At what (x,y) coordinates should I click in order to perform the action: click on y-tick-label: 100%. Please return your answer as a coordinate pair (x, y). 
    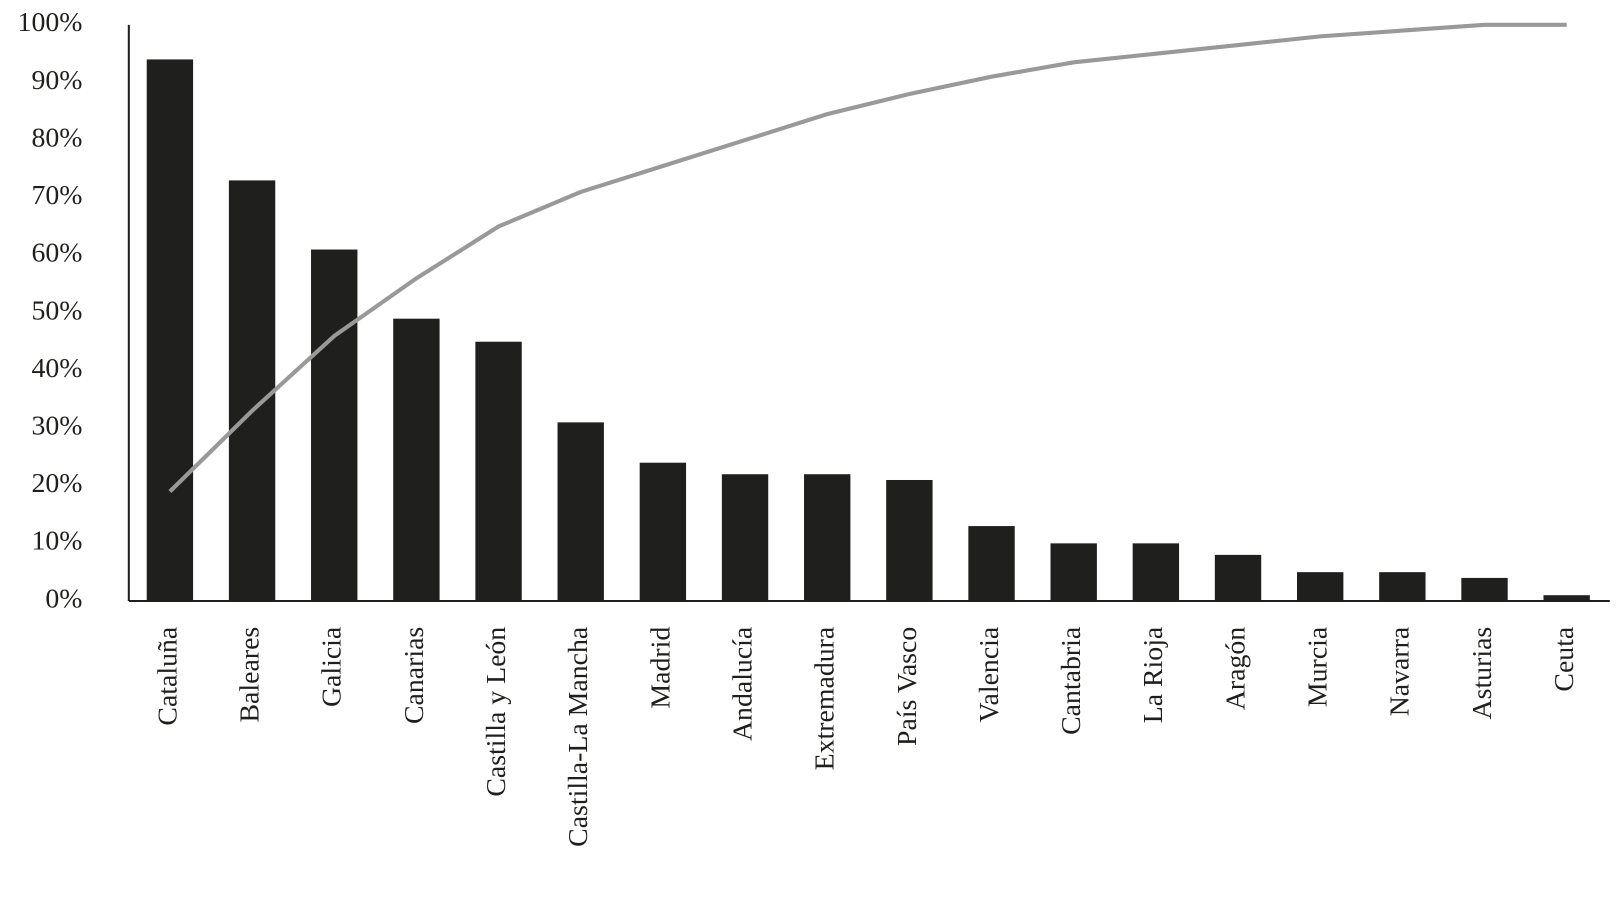
    Looking at the image, I should click on (50, 22).